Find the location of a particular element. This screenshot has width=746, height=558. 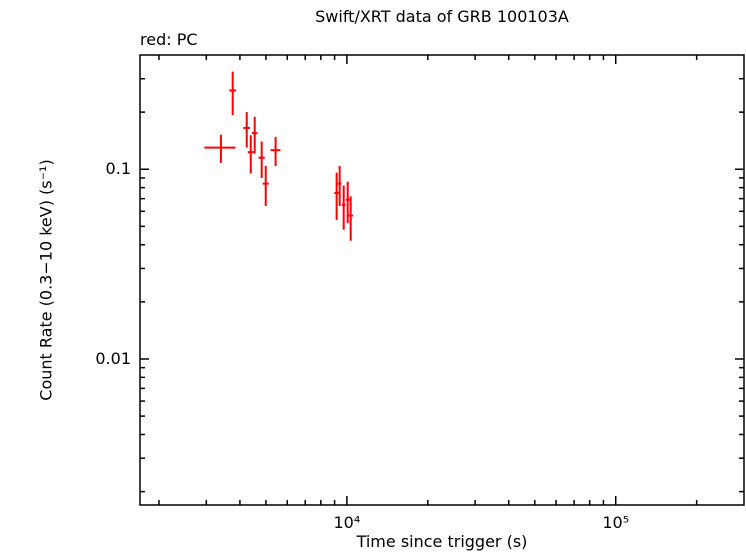

mode-annotation: red: PC is located at coordinates (169, 39).